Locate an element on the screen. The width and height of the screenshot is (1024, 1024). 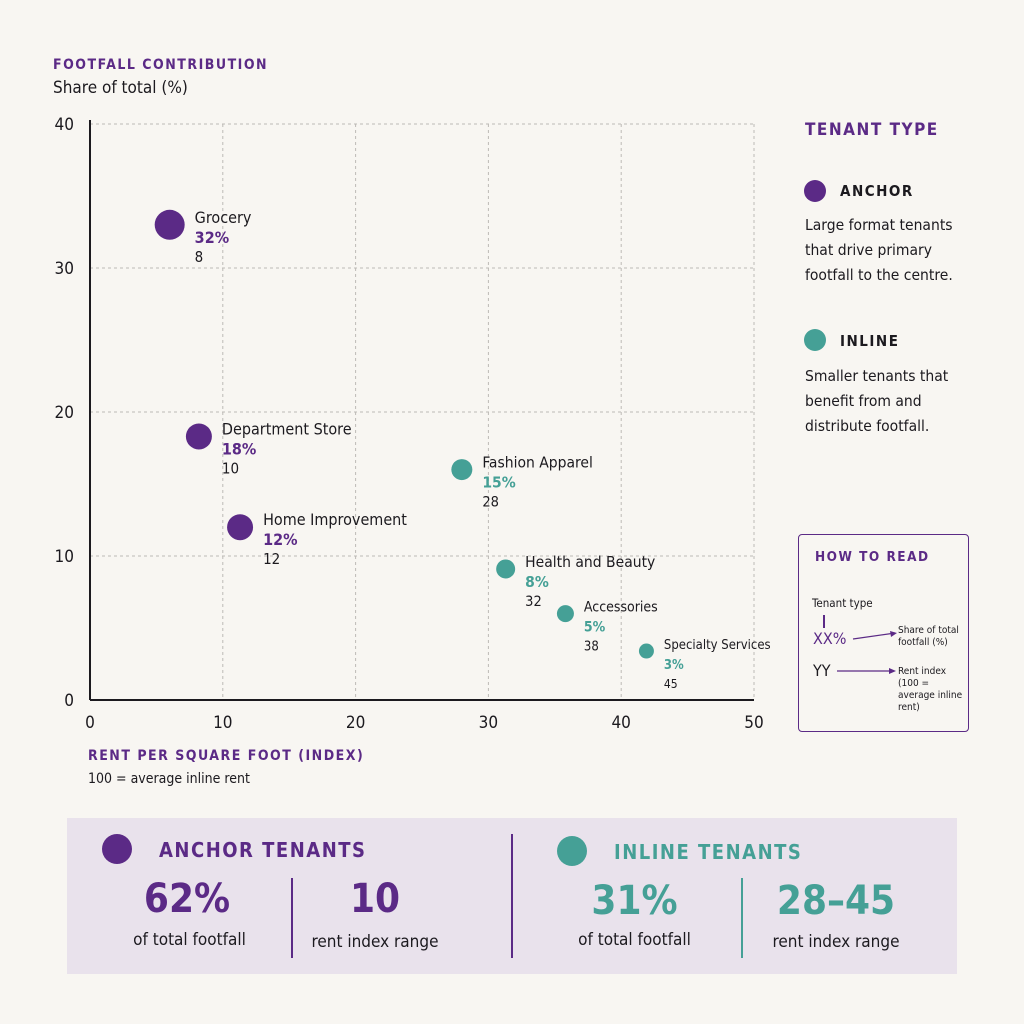
x-tick-label: 40 is located at coordinates (620, 723).